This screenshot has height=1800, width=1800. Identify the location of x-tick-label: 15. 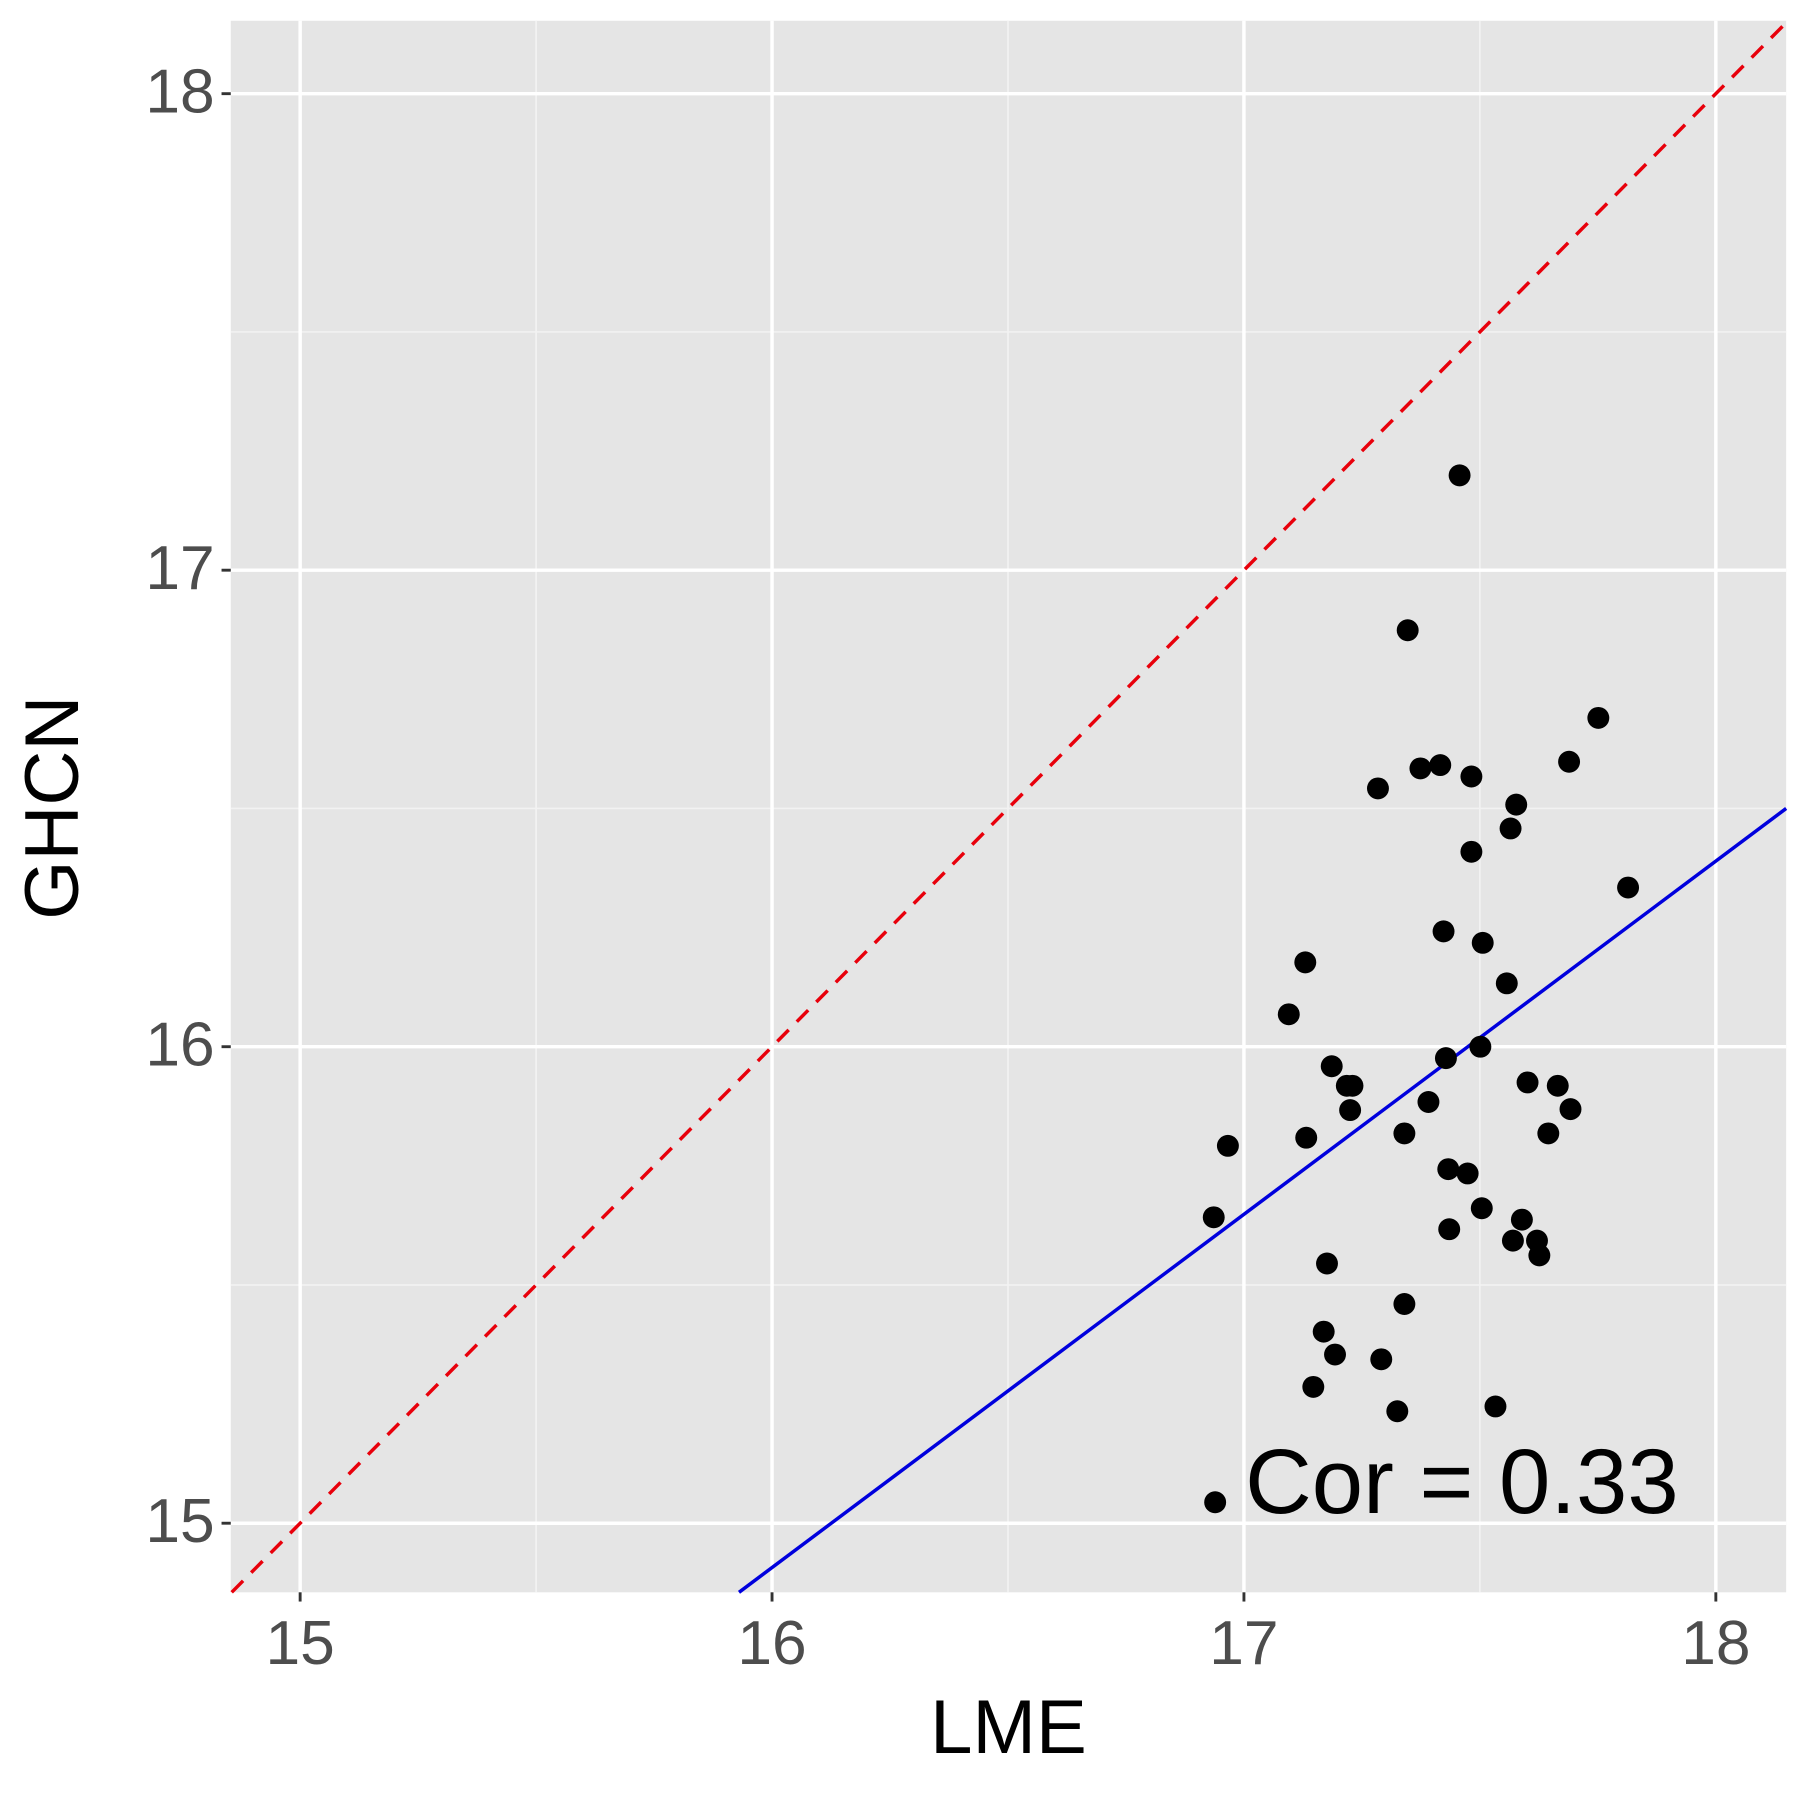
(299, 1643).